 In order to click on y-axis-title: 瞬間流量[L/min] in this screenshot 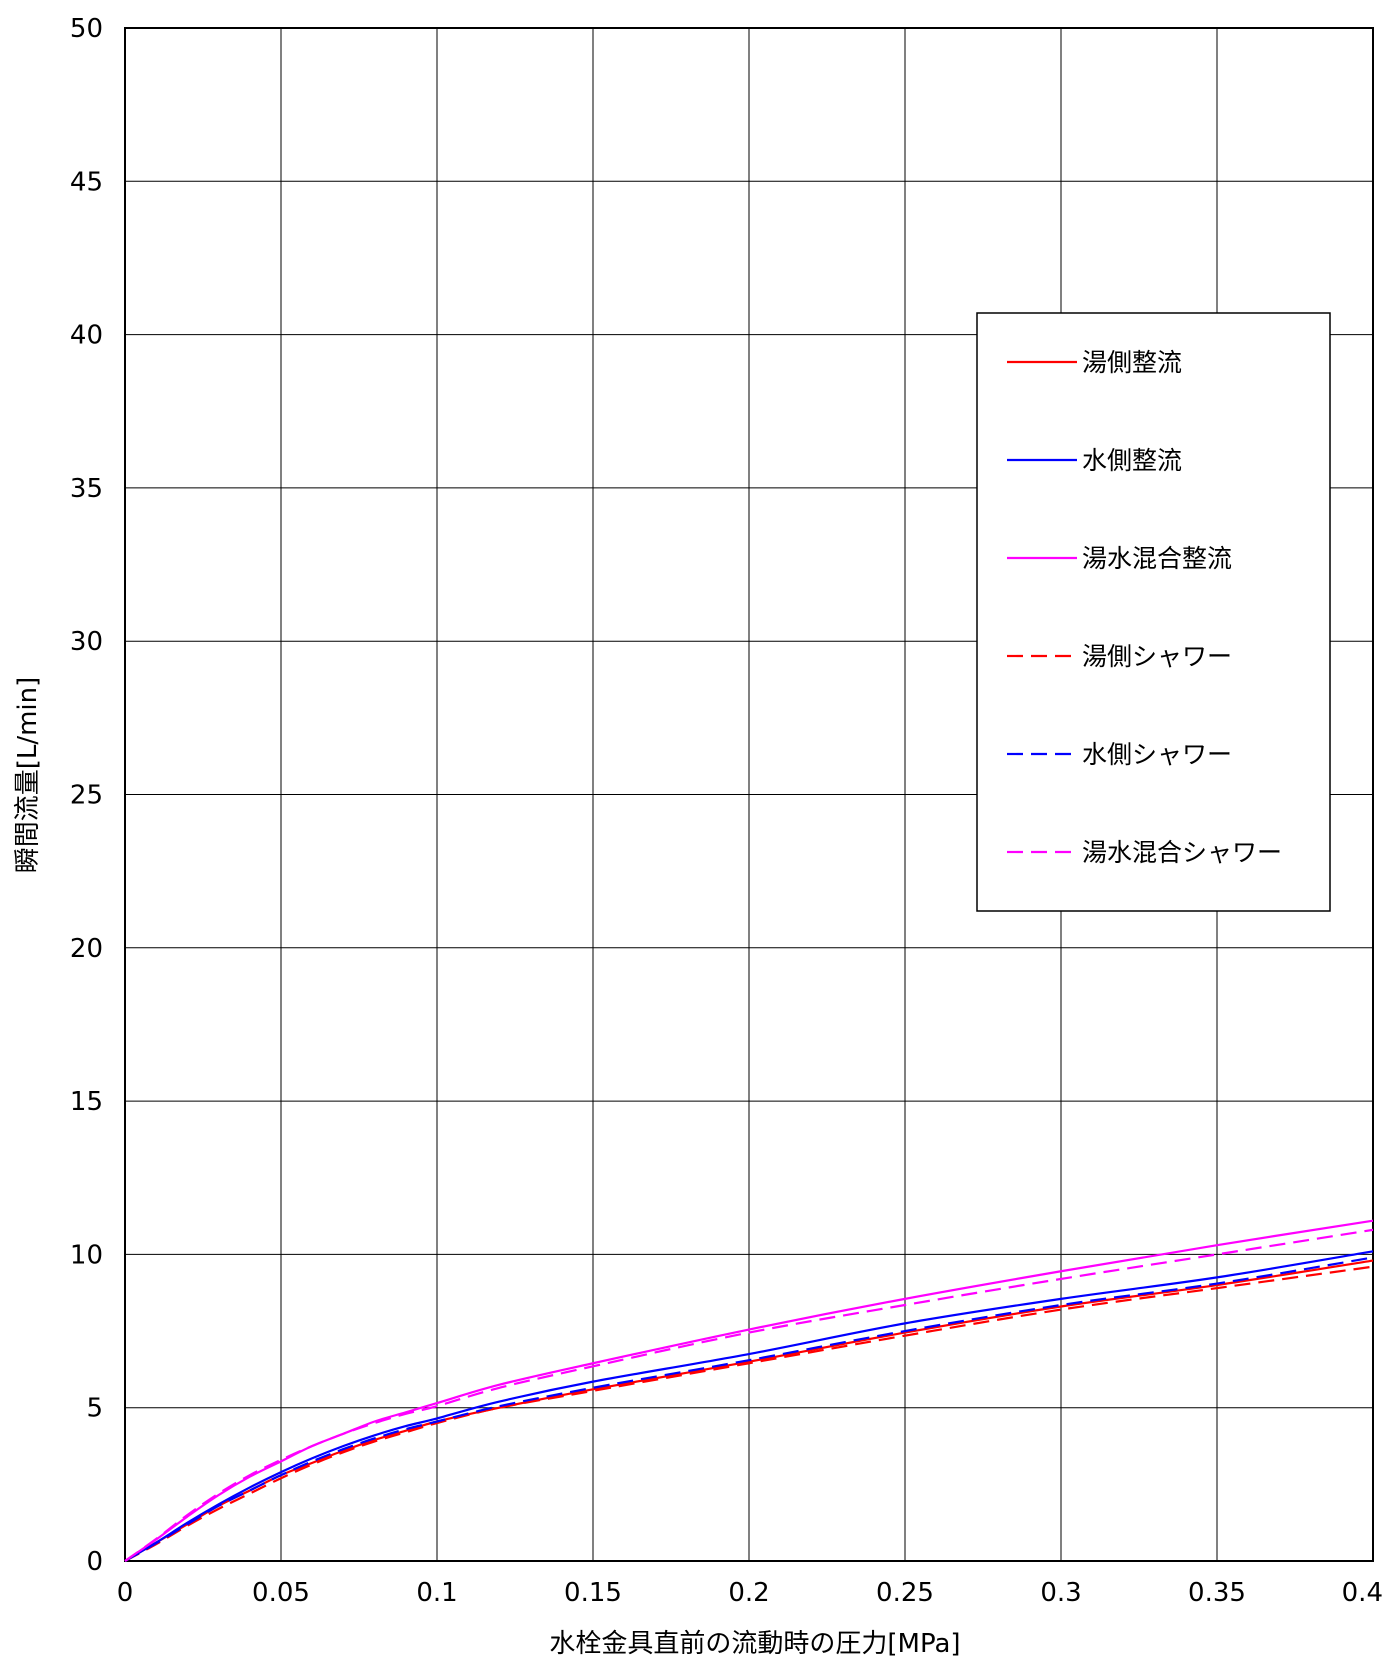, I will do `click(28, 775)`.